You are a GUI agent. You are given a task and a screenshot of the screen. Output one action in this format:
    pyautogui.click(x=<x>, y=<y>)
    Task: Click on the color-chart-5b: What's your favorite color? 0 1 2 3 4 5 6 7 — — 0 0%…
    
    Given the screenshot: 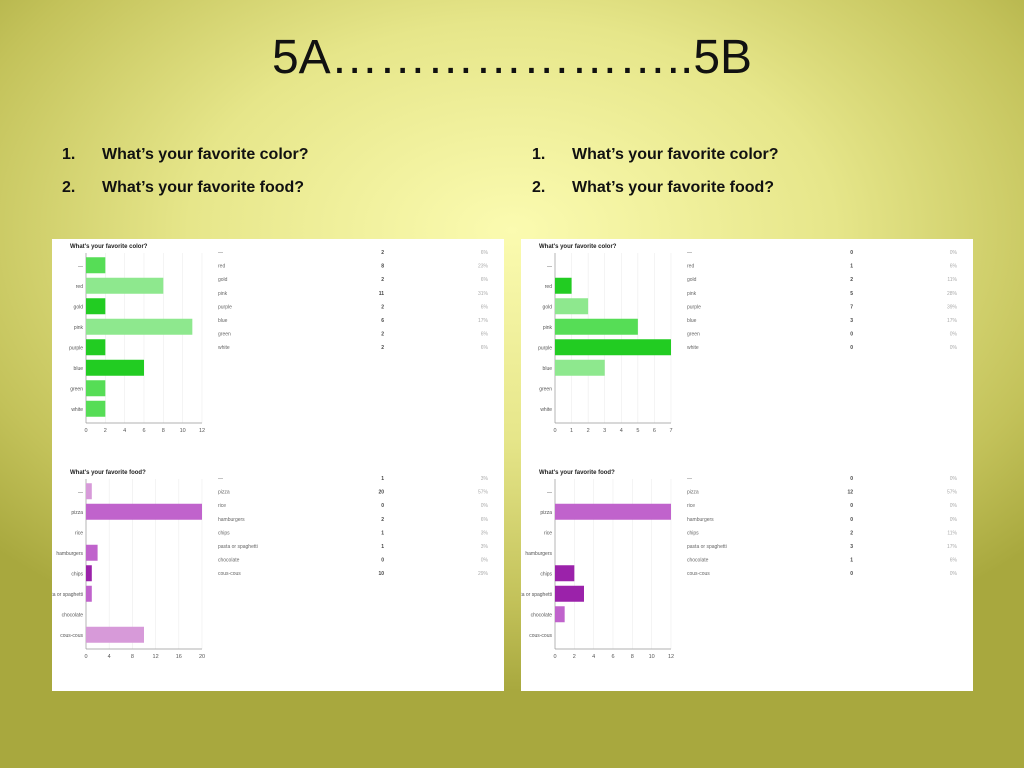 What is the action you would take?
    pyautogui.click(x=748, y=339)
    